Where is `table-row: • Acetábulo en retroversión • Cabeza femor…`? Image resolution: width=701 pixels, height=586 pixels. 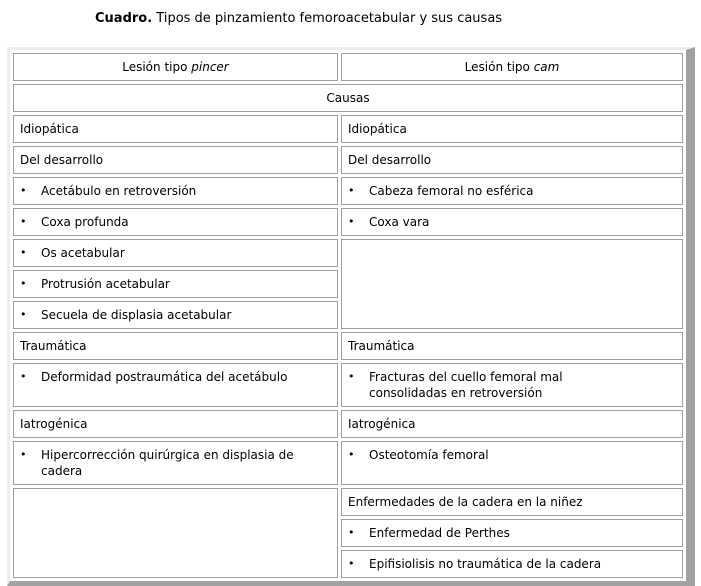 table-row: • Acetábulo en retroversión • Cabeza femor… is located at coordinates (348, 191).